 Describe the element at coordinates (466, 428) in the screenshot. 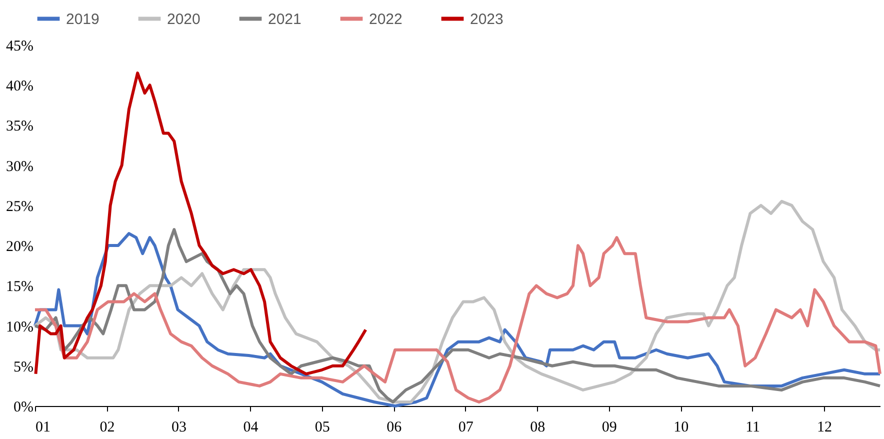

I see `x-tick-label: 07` at that location.